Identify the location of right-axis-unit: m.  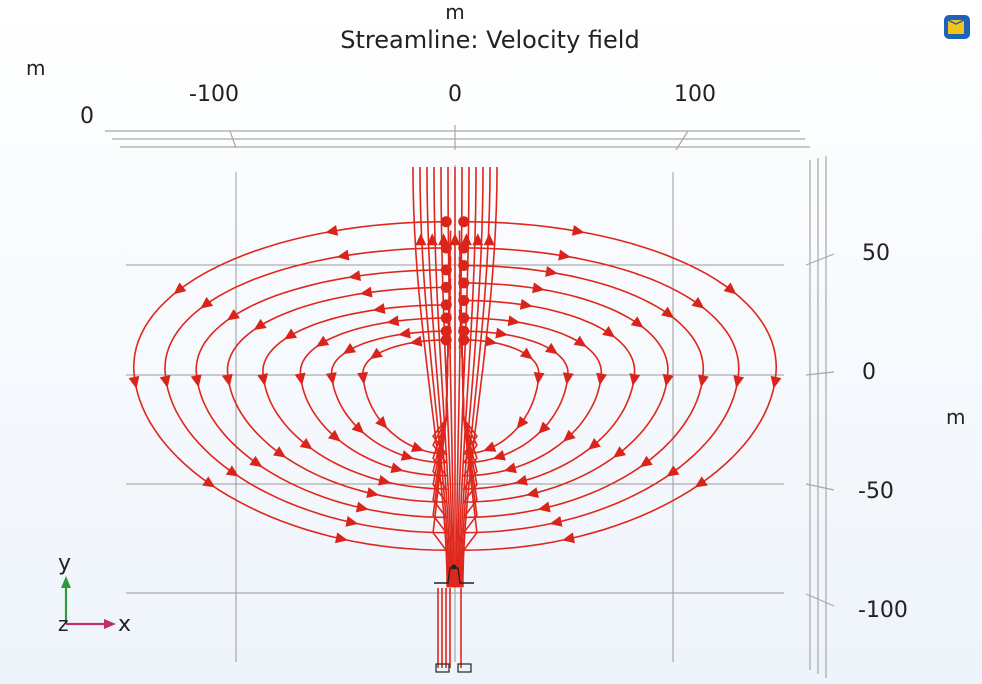
(955, 417).